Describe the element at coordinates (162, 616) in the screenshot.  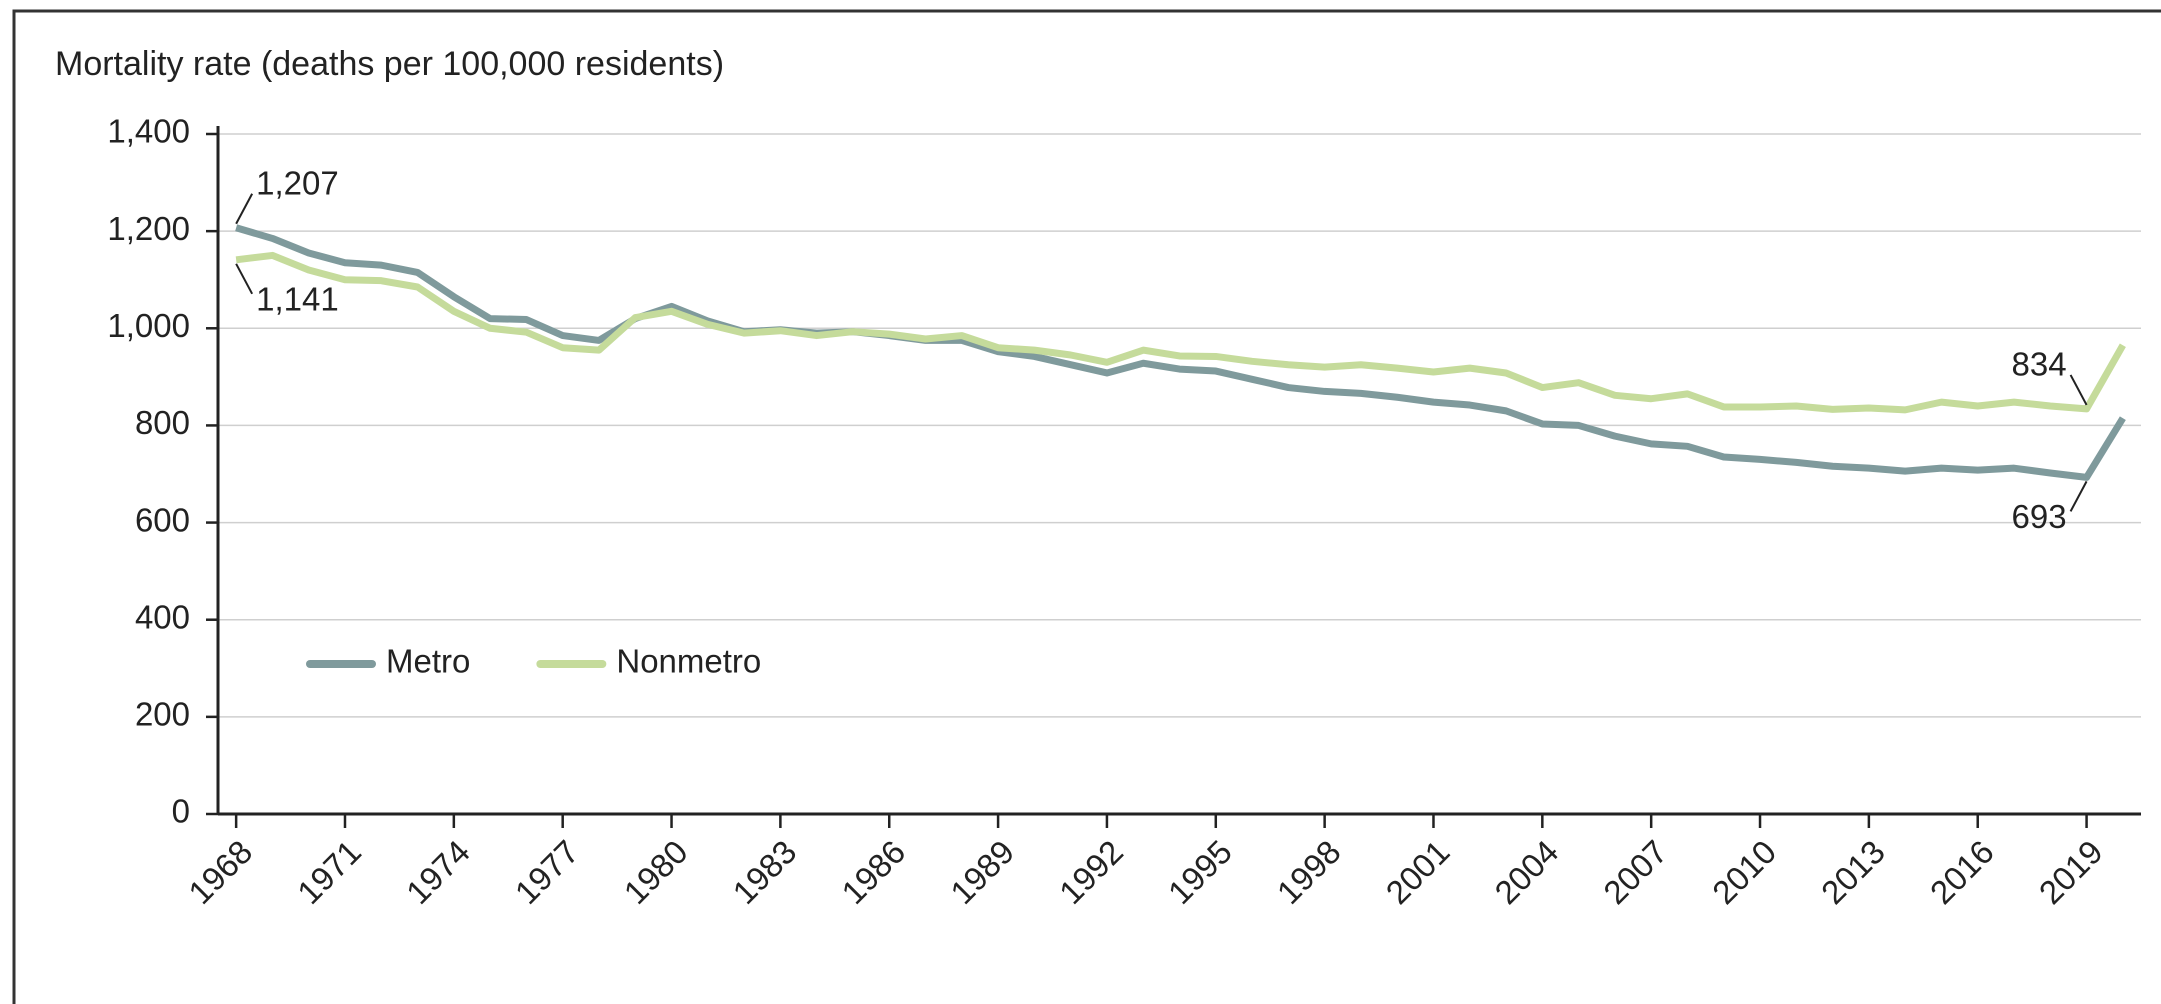
I see `y-tick-label: 400` at that location.